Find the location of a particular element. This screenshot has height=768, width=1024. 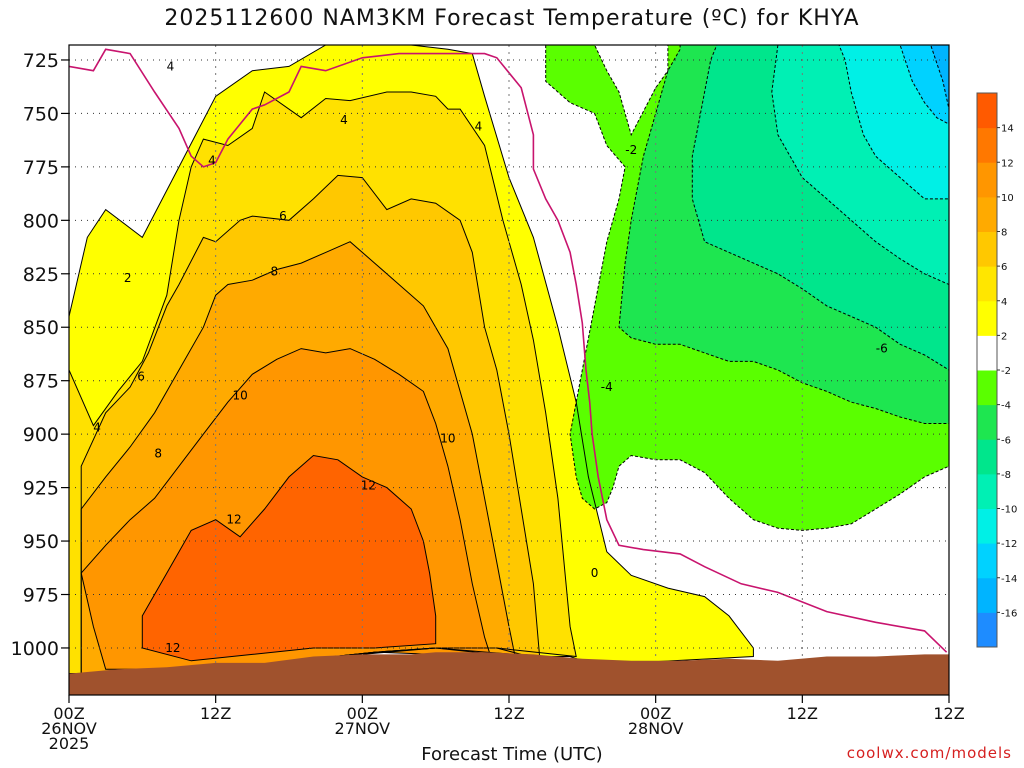

x-tick-label: 27NOV is located at coordinates (363, 728).